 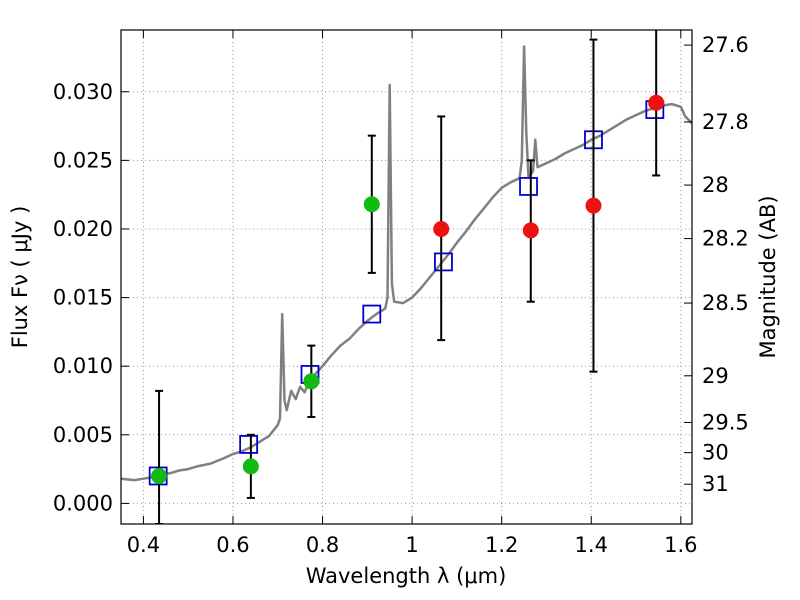 What do you see at coordinates (725, 45) in the screenshot?
I see `magnitude-tick-label: 27.6` at bounding box center [725, 45].